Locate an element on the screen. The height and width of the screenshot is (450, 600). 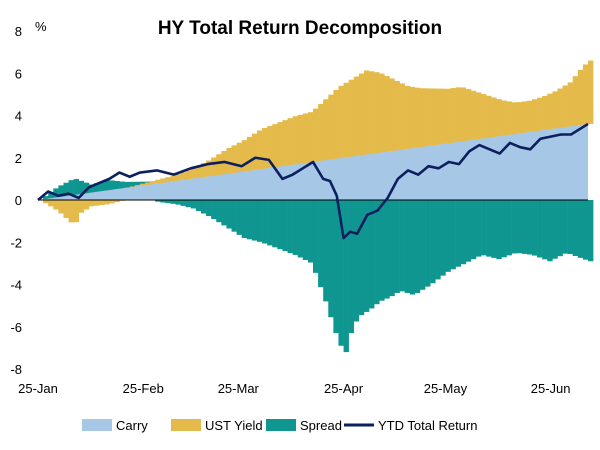
y-tick-label: 4 is located at coordinates (18, 116).